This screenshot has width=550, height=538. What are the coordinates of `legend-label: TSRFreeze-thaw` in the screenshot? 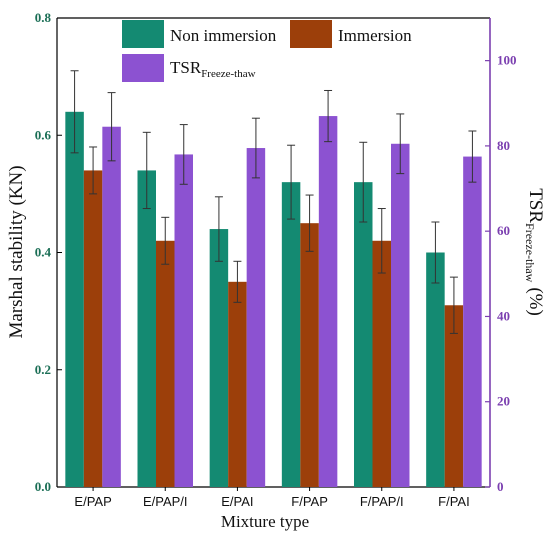 It's located at (213, 69).